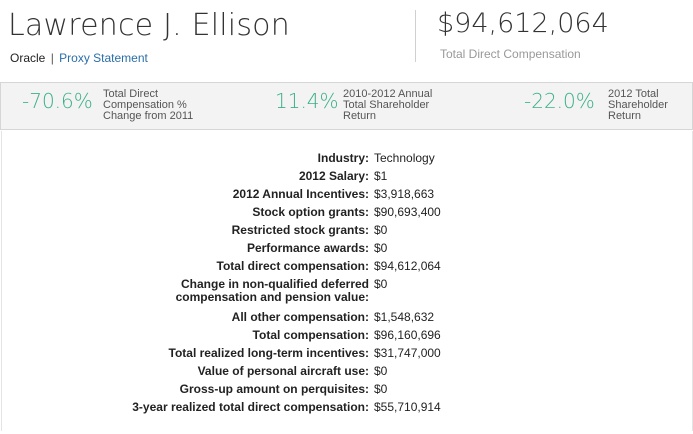  I want to click on company-line: Oracle | Proxy Statement, so click(79, 58).